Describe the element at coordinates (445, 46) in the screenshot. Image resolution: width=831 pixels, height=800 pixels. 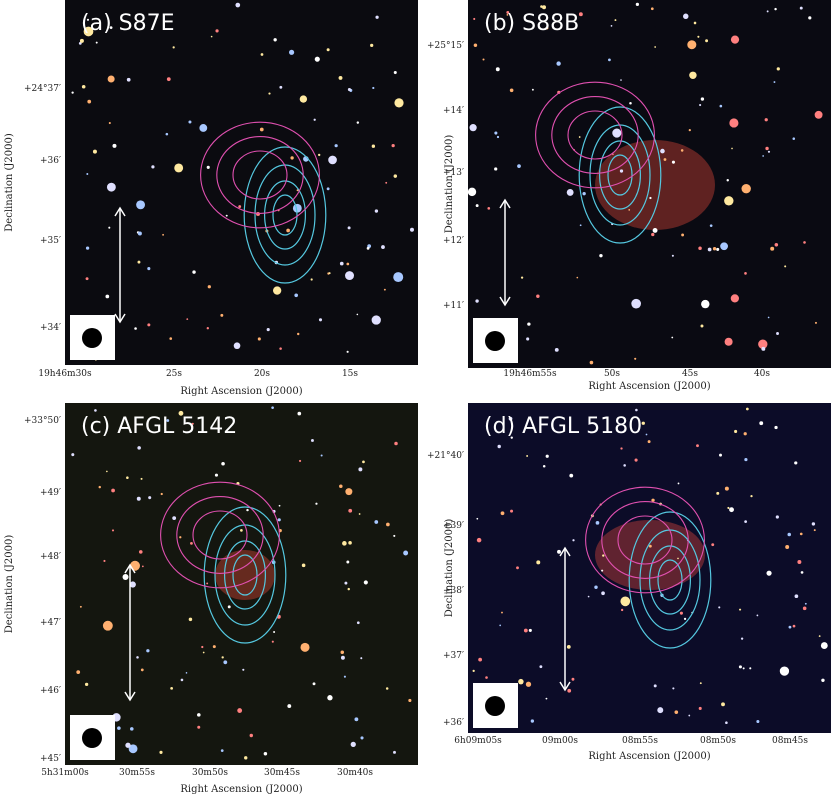
I see `y-tick-label: +25°15′` at that location.